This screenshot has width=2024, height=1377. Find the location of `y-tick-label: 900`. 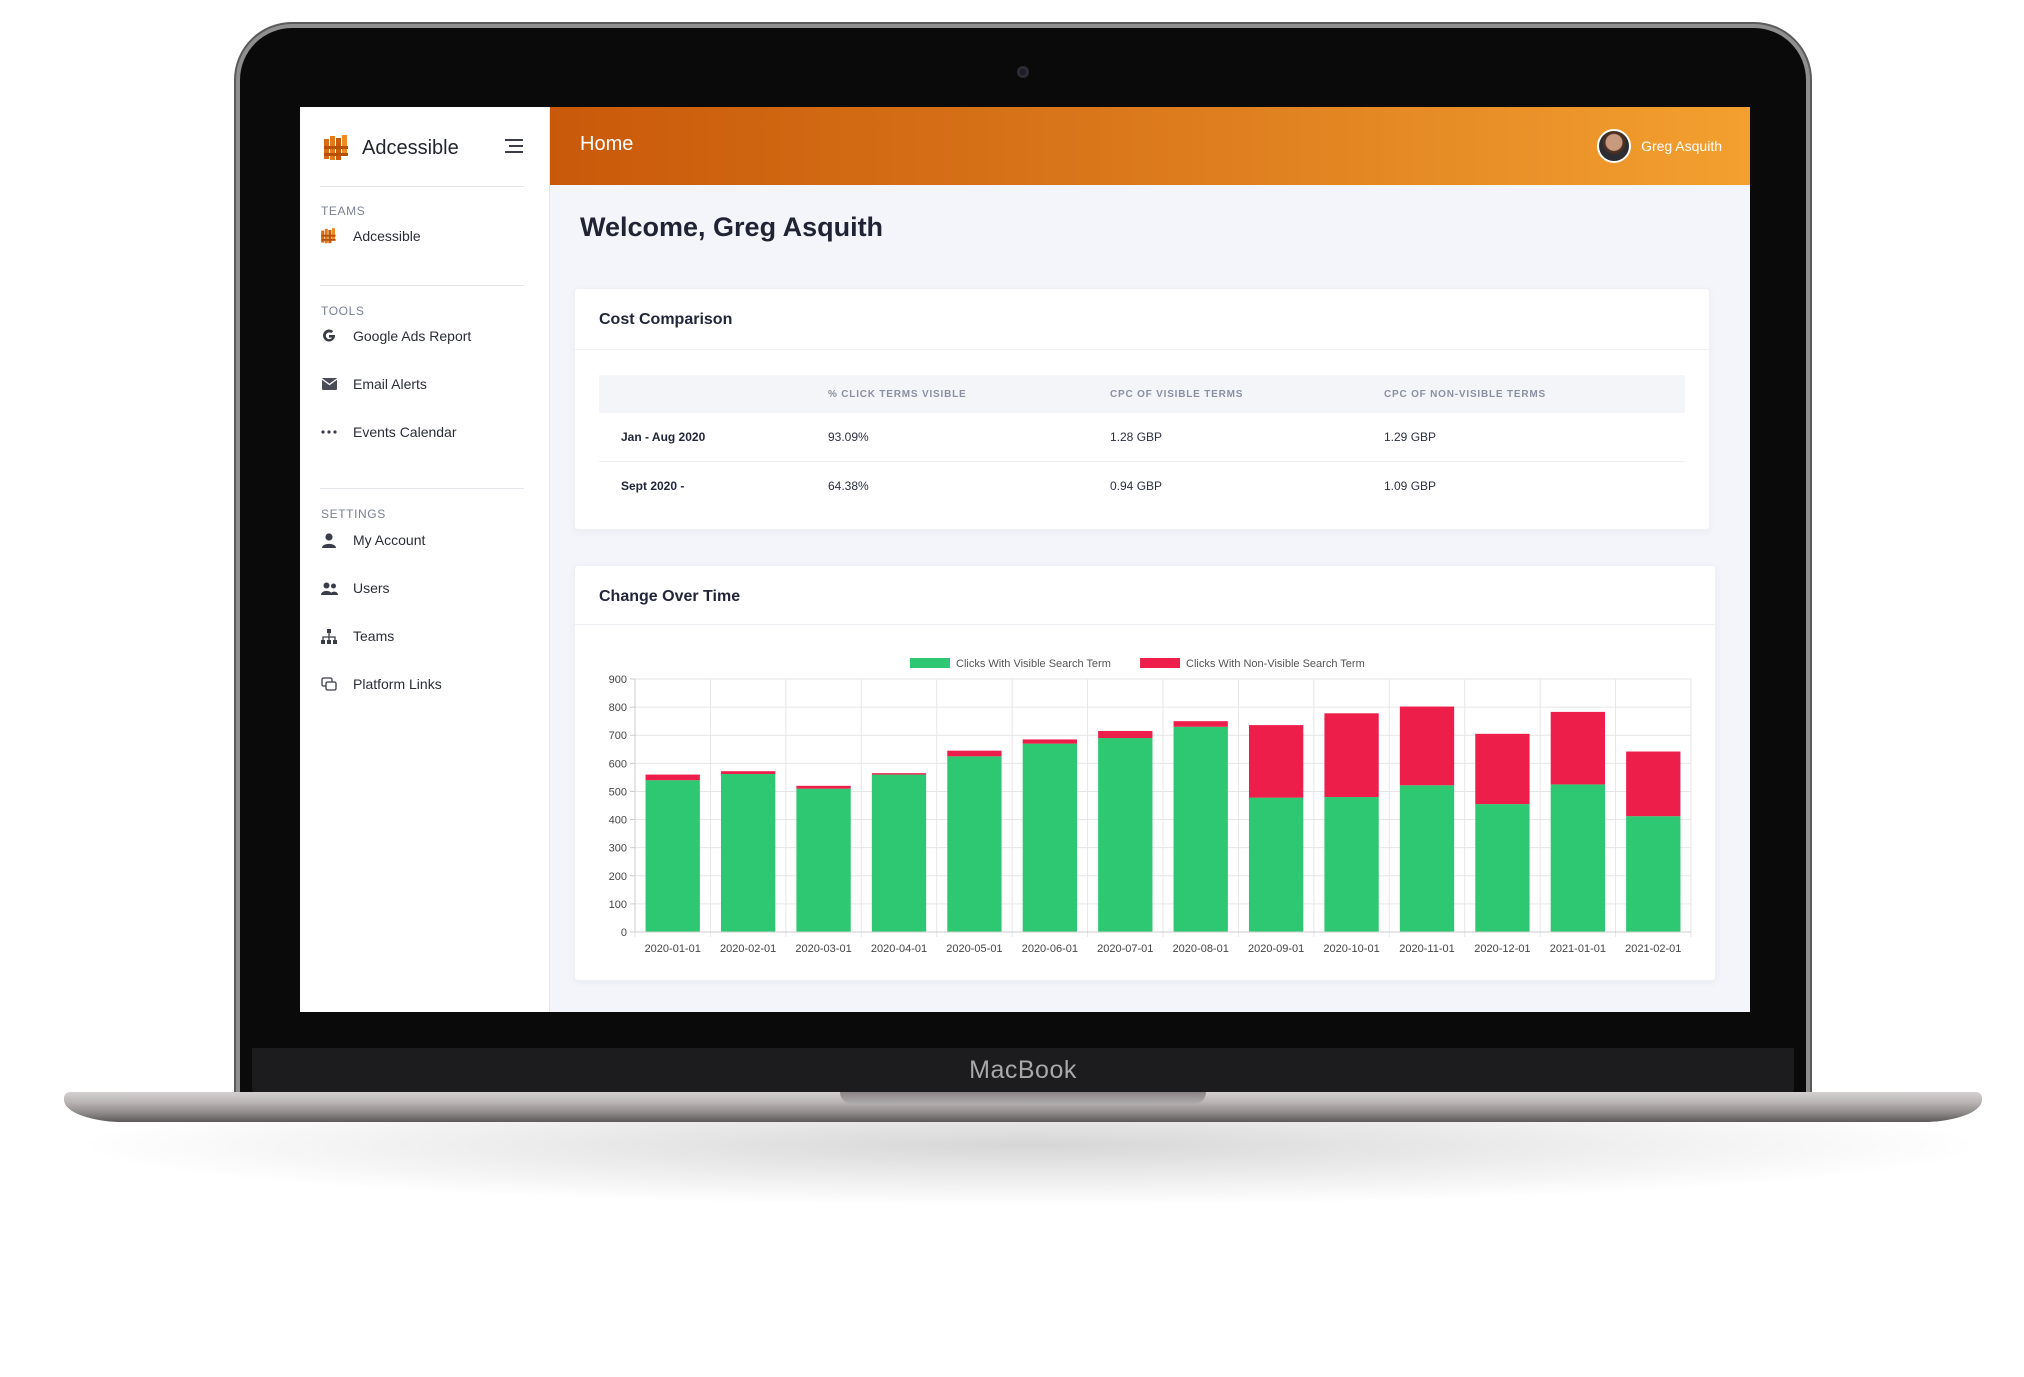

y-tick-label: 900 is located at coordinates (618, 680).